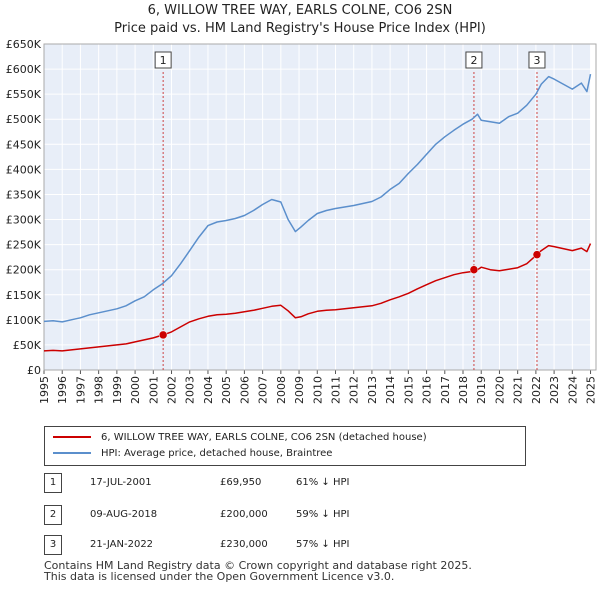  Describe the element at coordinates (24, 270) in the screenshot. I see `y-tick-label: £200K` at that location.